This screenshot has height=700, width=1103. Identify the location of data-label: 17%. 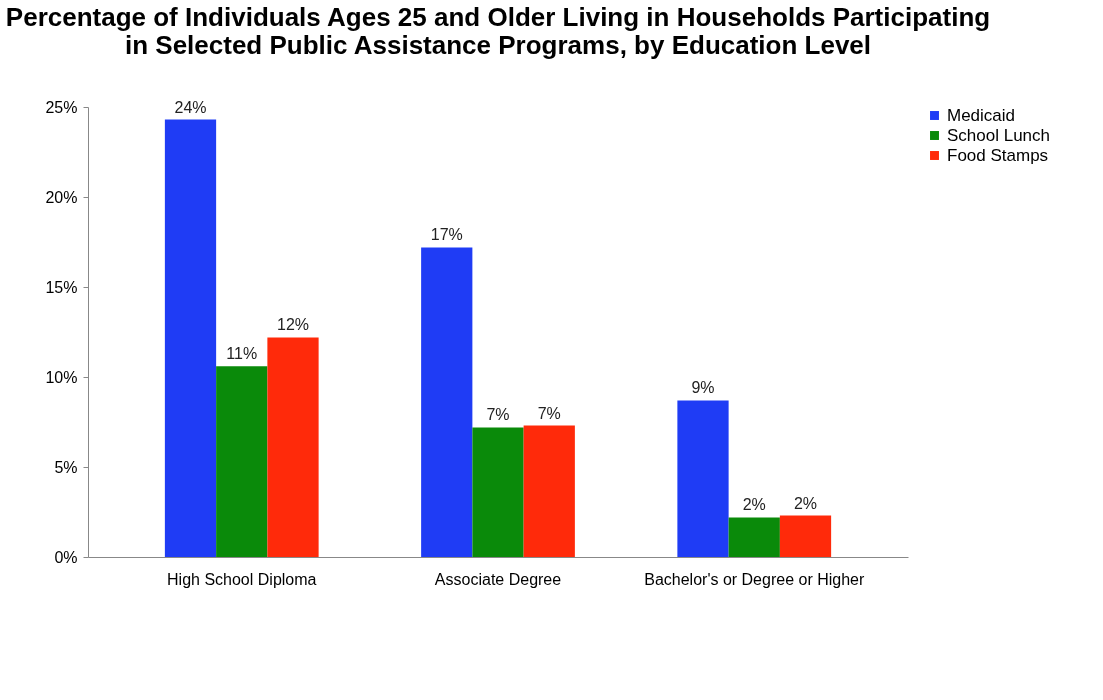
(446, 235).